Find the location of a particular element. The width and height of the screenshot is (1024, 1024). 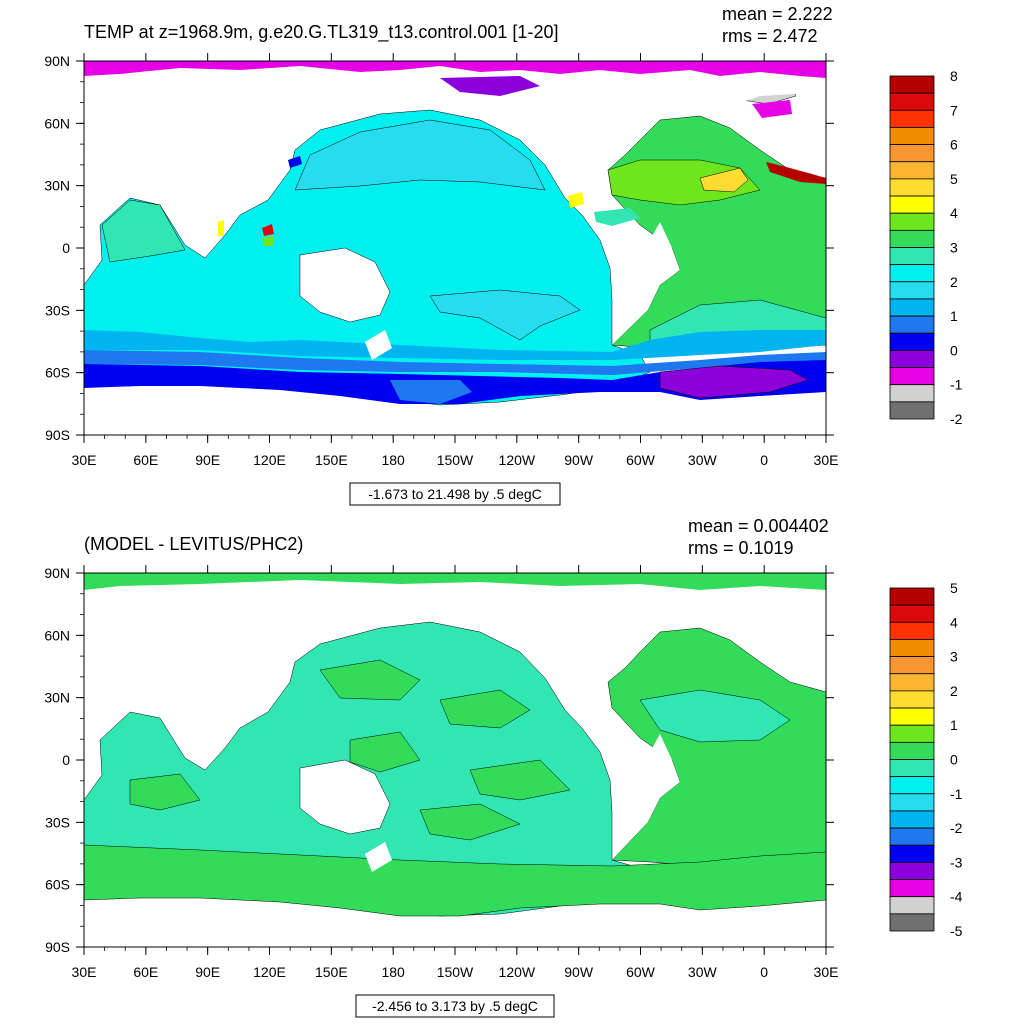

top-range-label: -1.673 to 21.498 by .5 degC is located at coordinates (455, 494).